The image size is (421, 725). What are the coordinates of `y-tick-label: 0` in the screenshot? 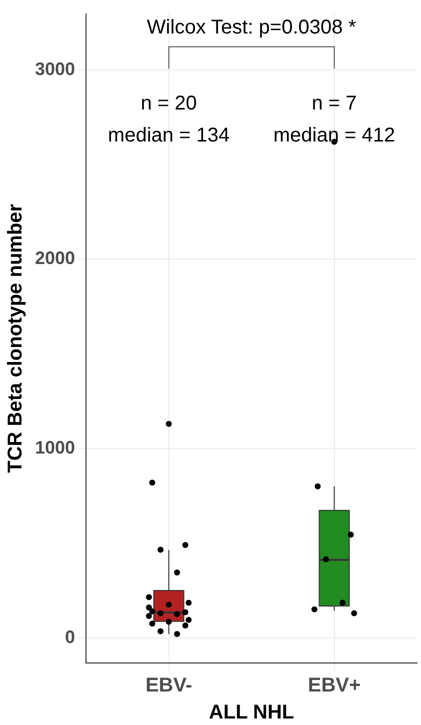 It's located at (70, 636).